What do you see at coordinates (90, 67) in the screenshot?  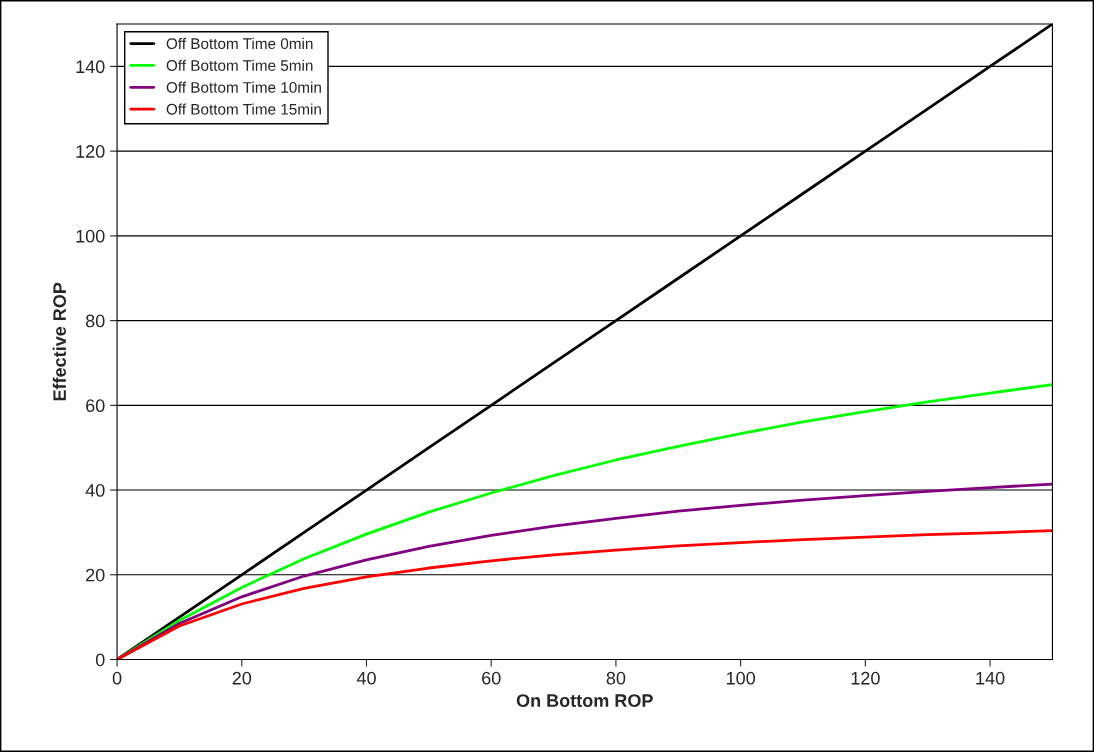 I see `y-tick-label: 140` at bounding box center [90, 67].